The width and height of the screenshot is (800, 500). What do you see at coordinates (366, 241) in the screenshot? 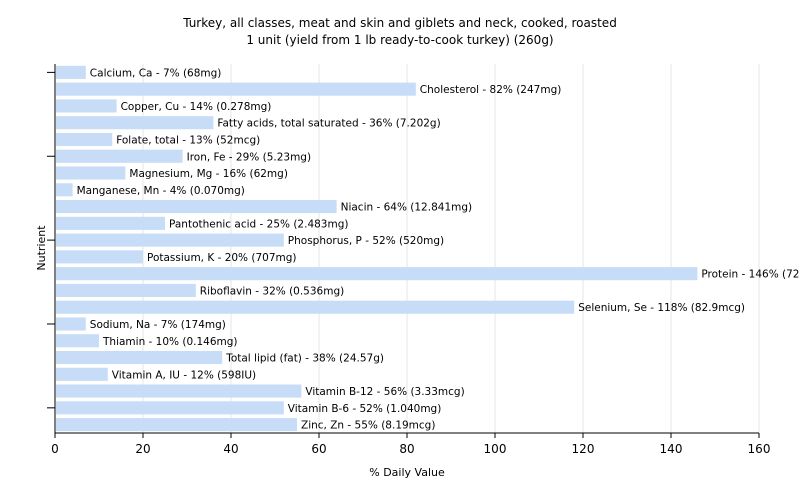
I see `bar-label: Phosphorus, P - 52% (520mg)` at bounding box center [366, 241].